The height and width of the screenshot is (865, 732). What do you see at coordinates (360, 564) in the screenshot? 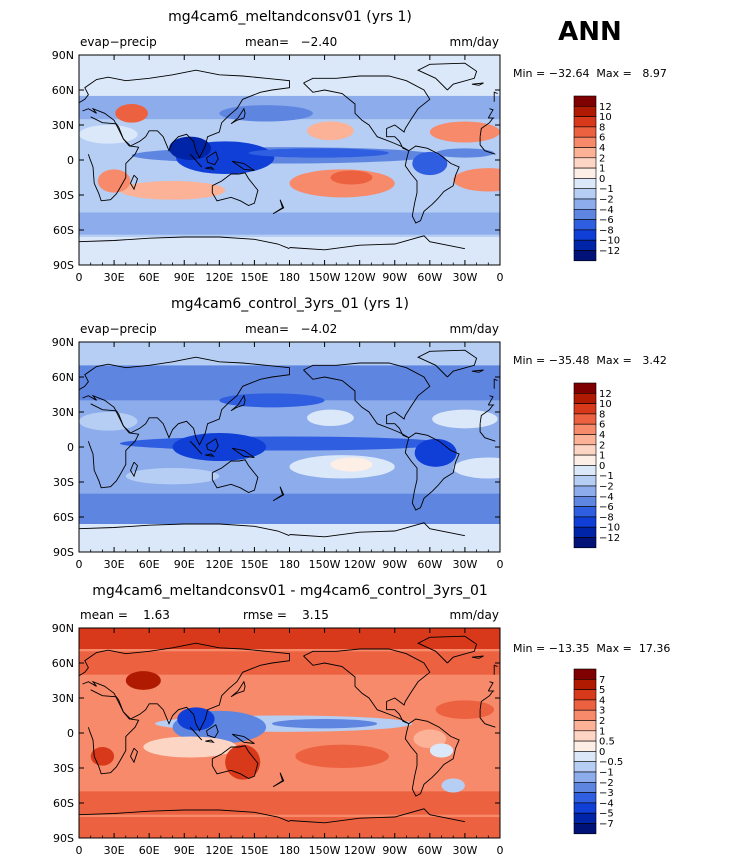
I see `x-tick-label: 120W` at bounding box center [360, 564].